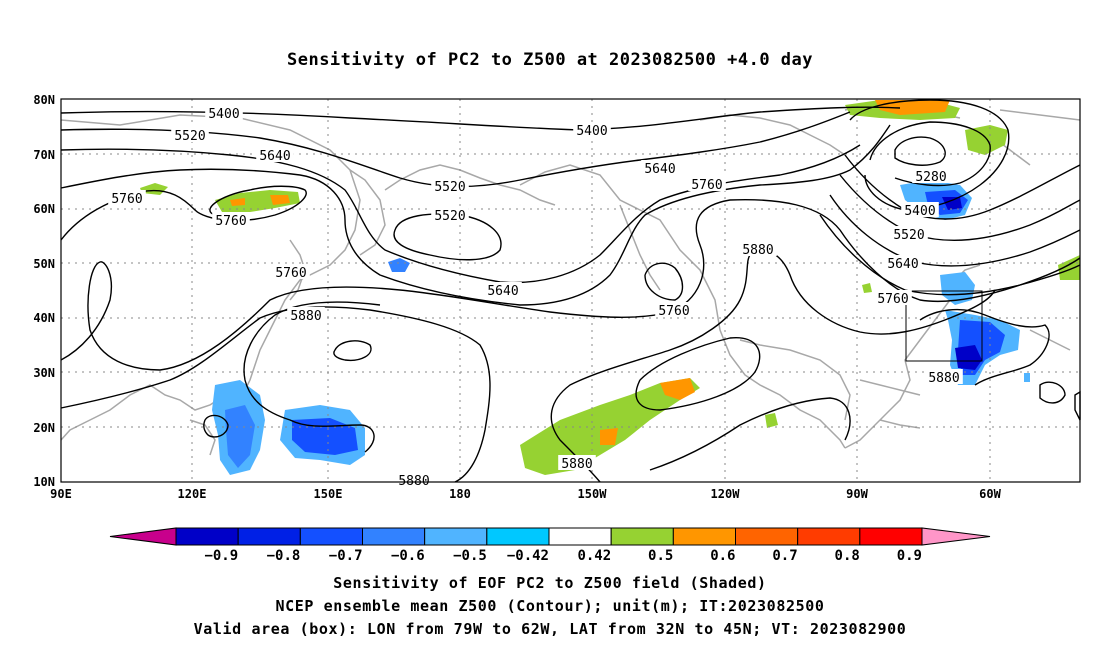 The image size is (1100, 650). Describe the element at coordinates (847, 556) in the screenshot. I see `colorbar-tick-label: 0.8` at that location.